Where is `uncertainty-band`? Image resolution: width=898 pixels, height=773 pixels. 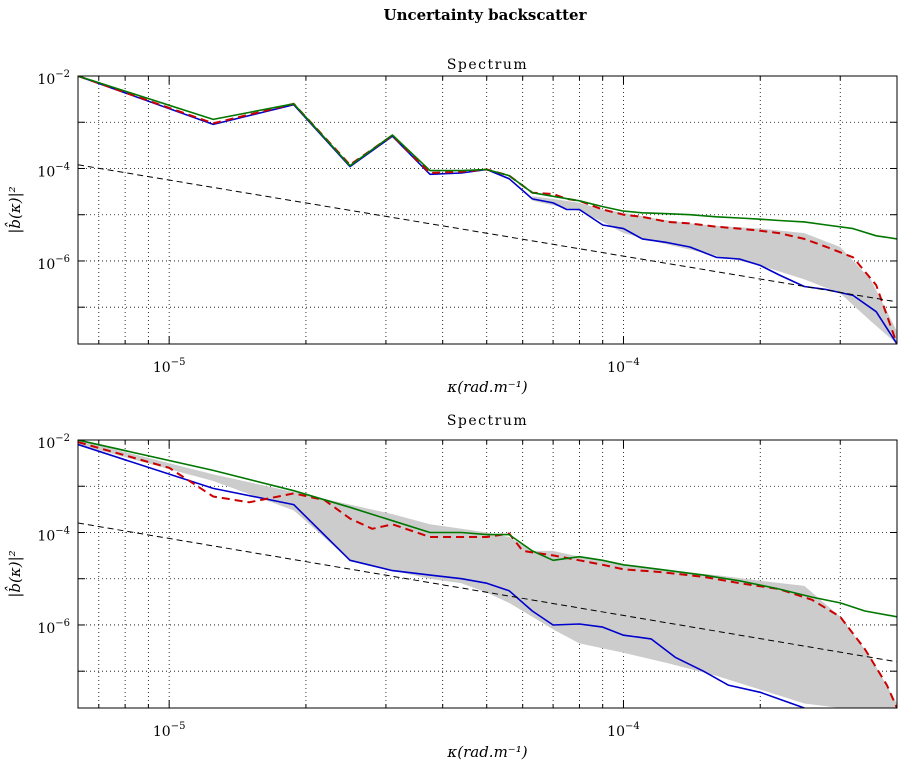
uncertainty-band is located at coordinates (714, 270).